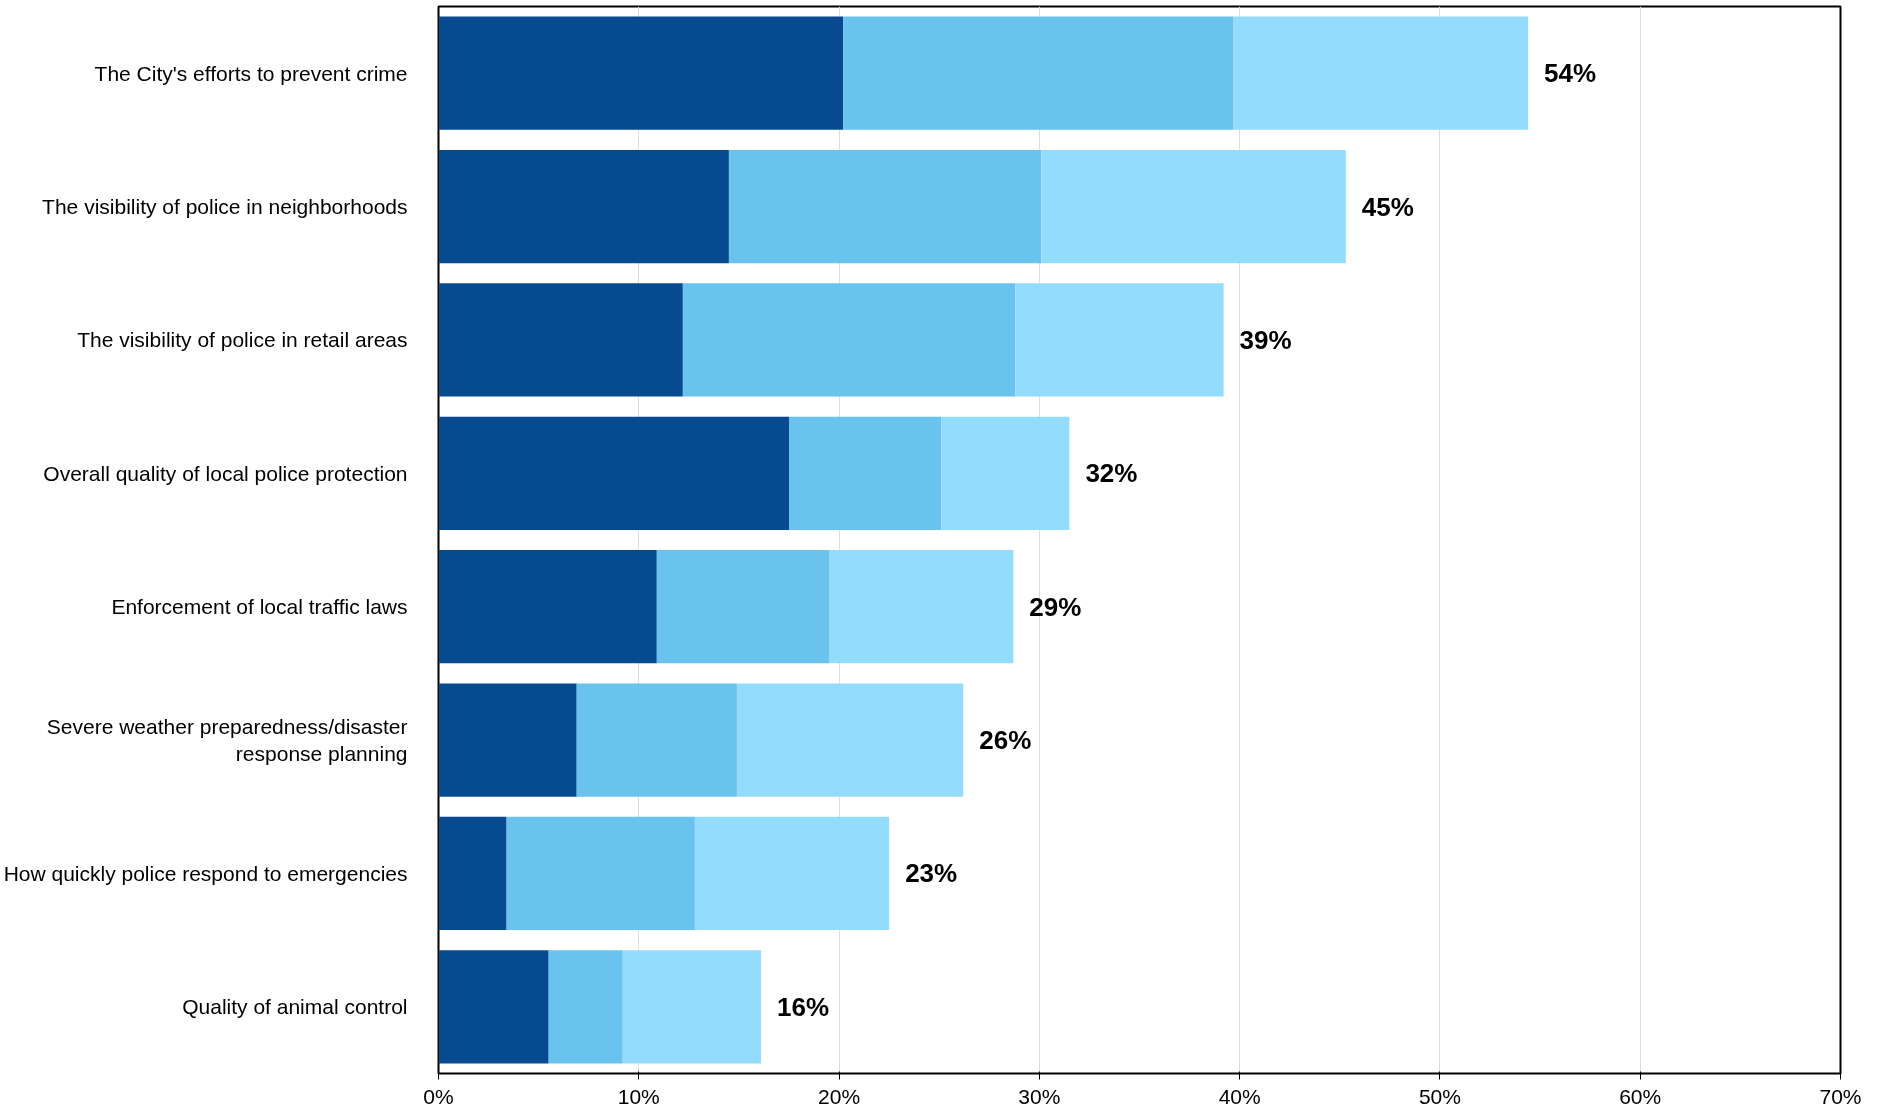  I want to click on y-tick-label: Overall quality of local police protection, so click(225, 473).